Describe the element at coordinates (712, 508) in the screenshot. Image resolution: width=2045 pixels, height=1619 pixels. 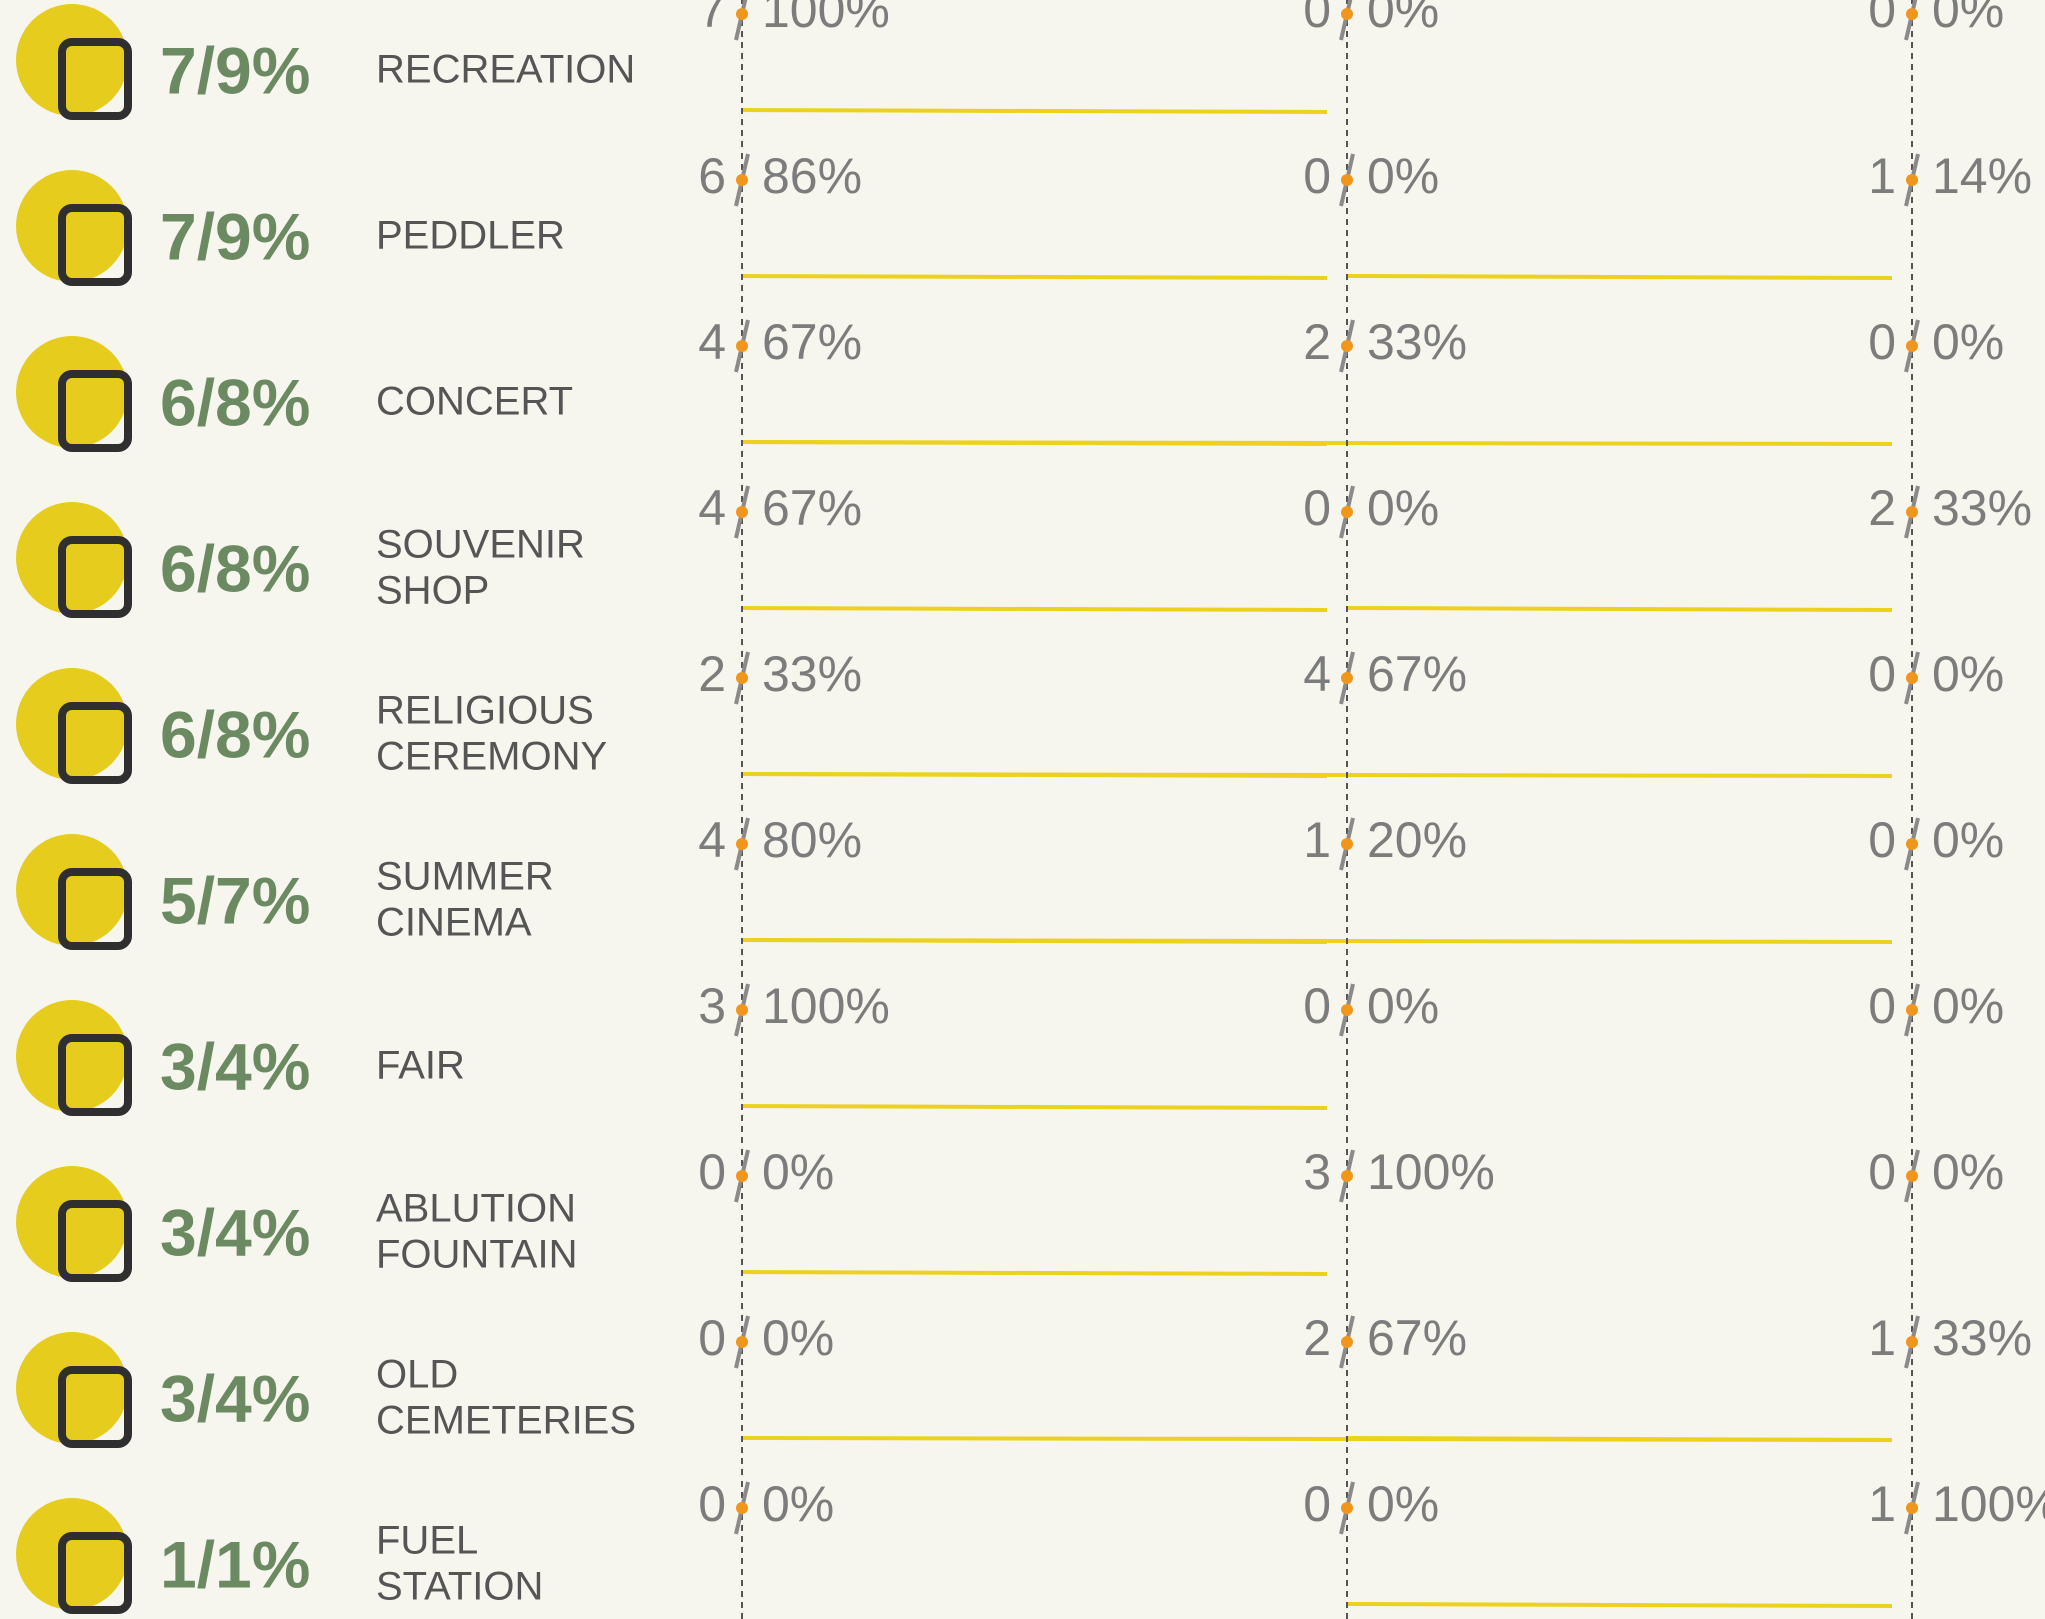
I see `count-label: 4` at that location.